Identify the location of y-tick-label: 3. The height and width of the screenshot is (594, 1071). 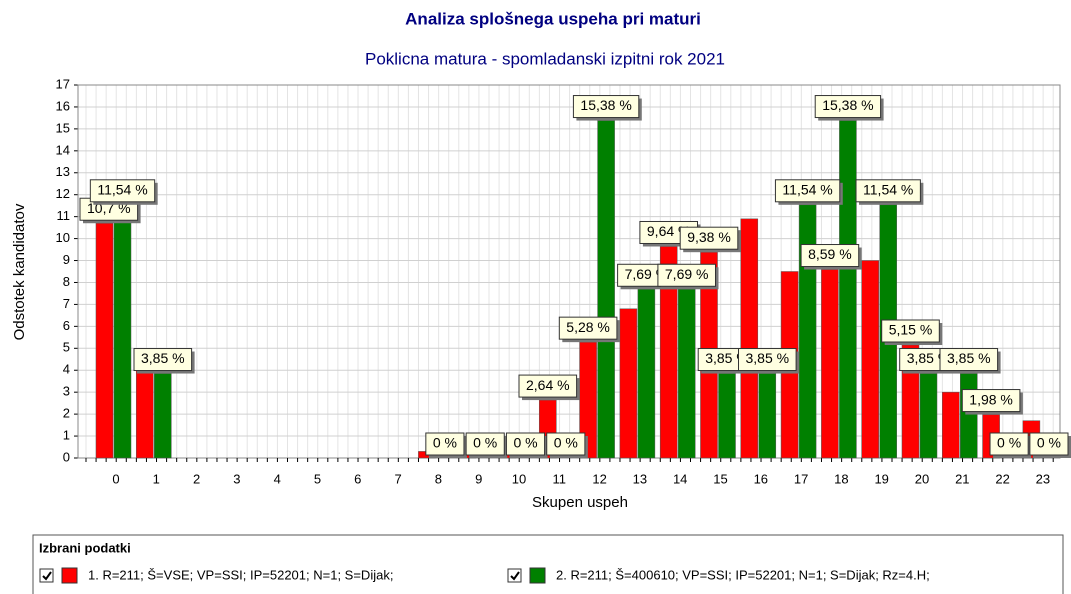
(66, 391).